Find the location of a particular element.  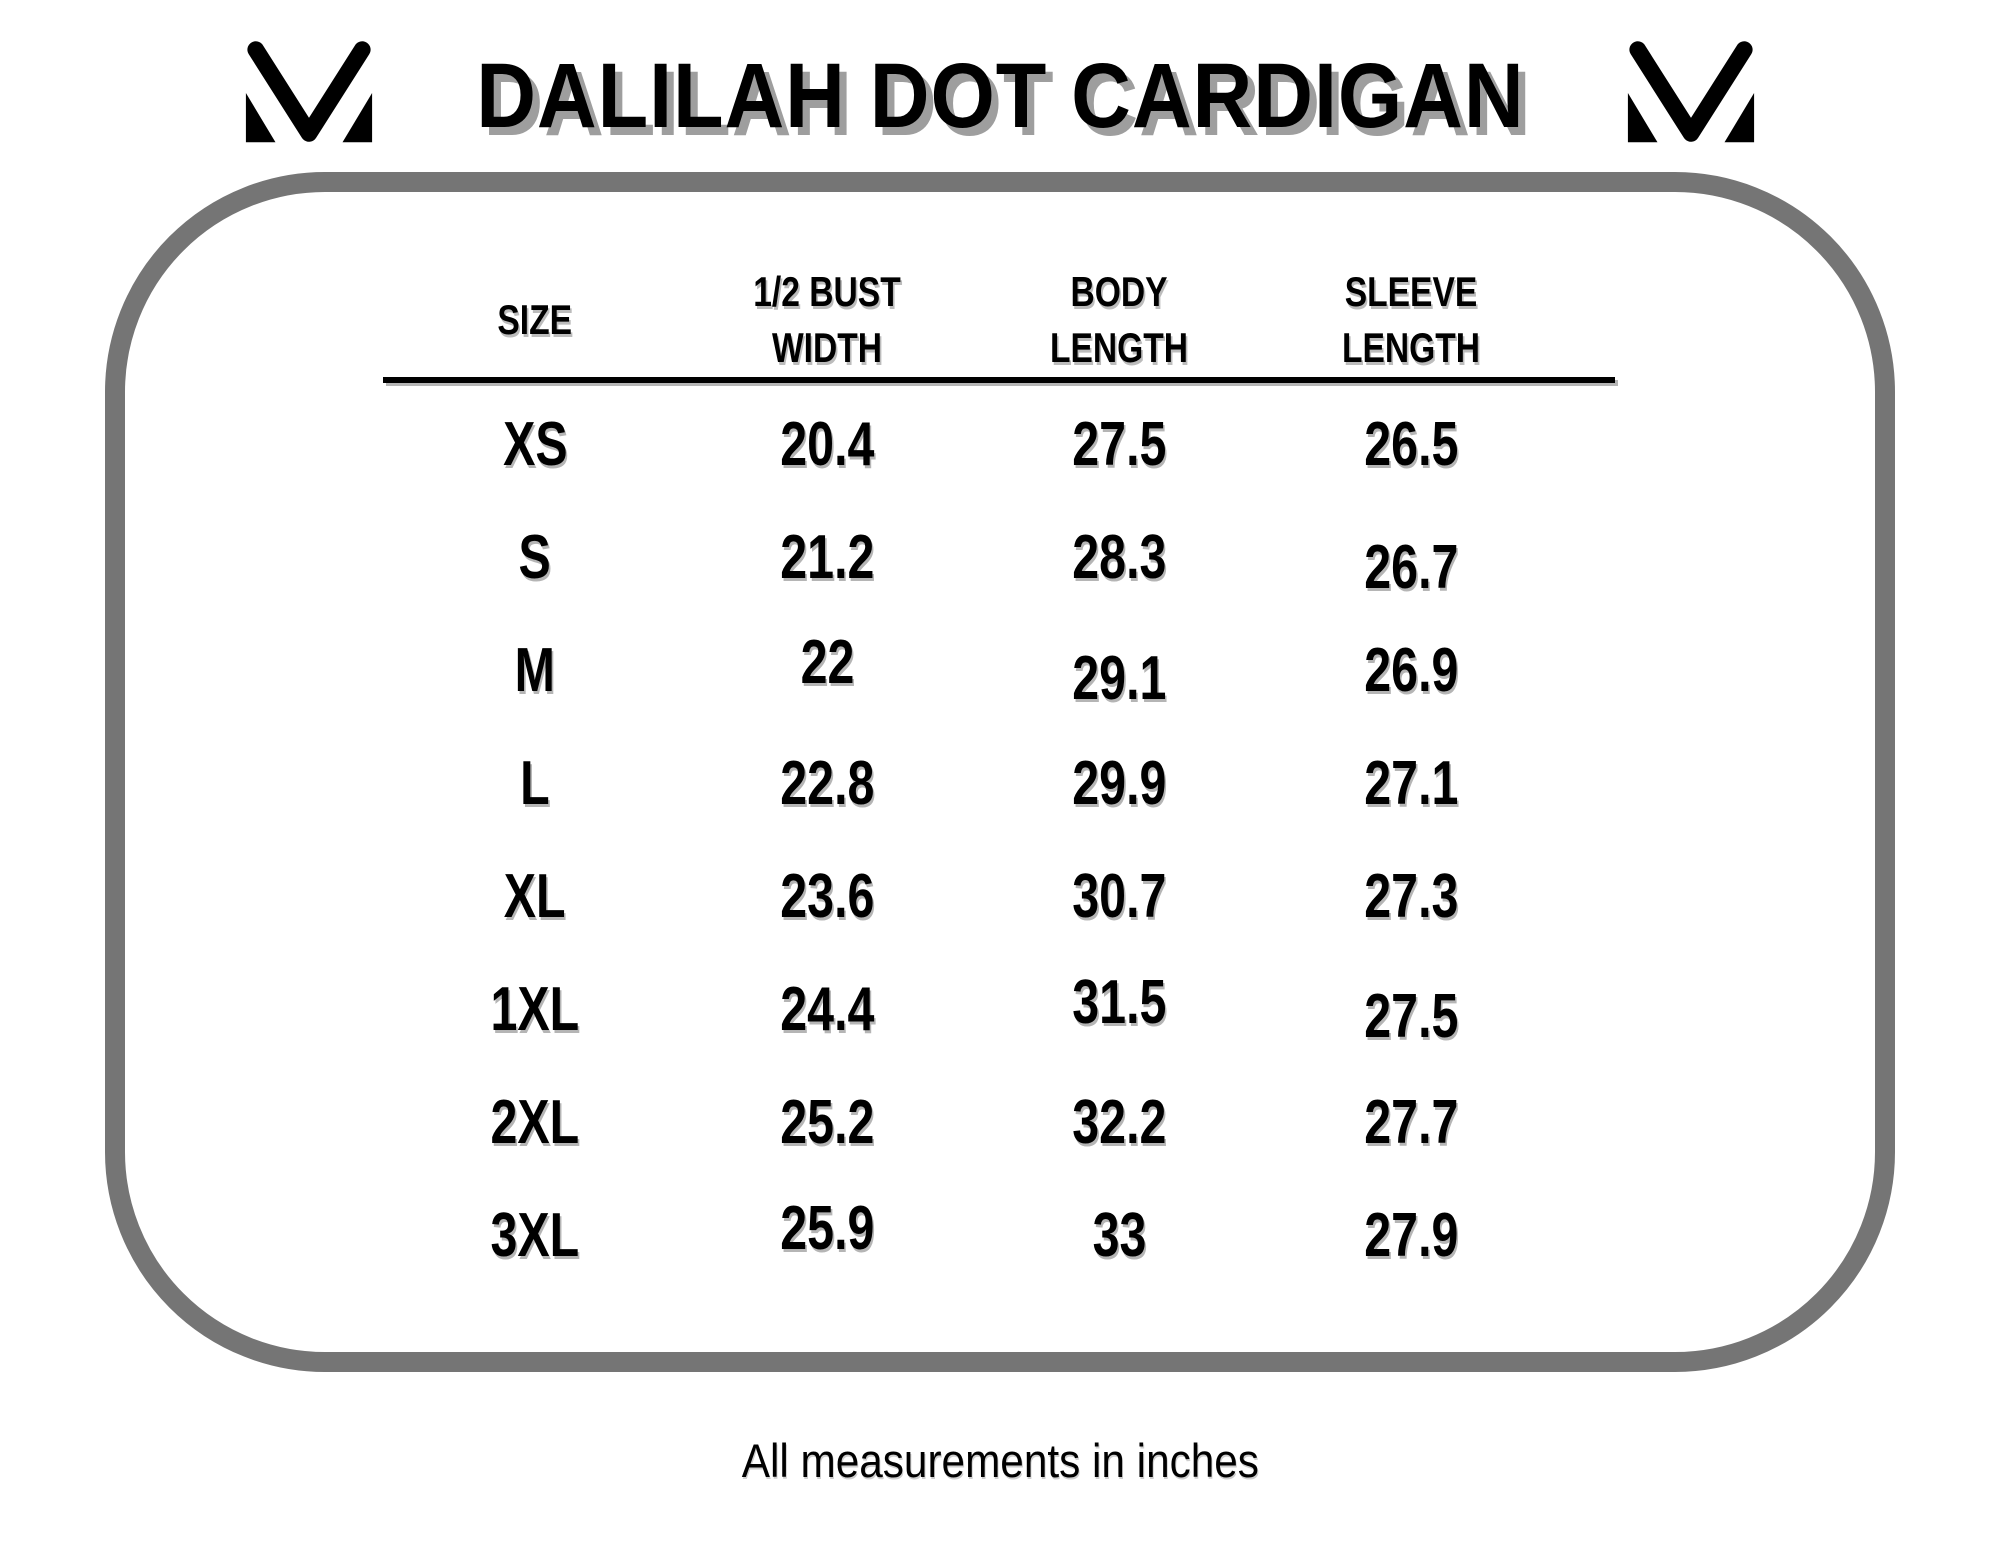

cell-size: L is located at coordinates (535, 783).